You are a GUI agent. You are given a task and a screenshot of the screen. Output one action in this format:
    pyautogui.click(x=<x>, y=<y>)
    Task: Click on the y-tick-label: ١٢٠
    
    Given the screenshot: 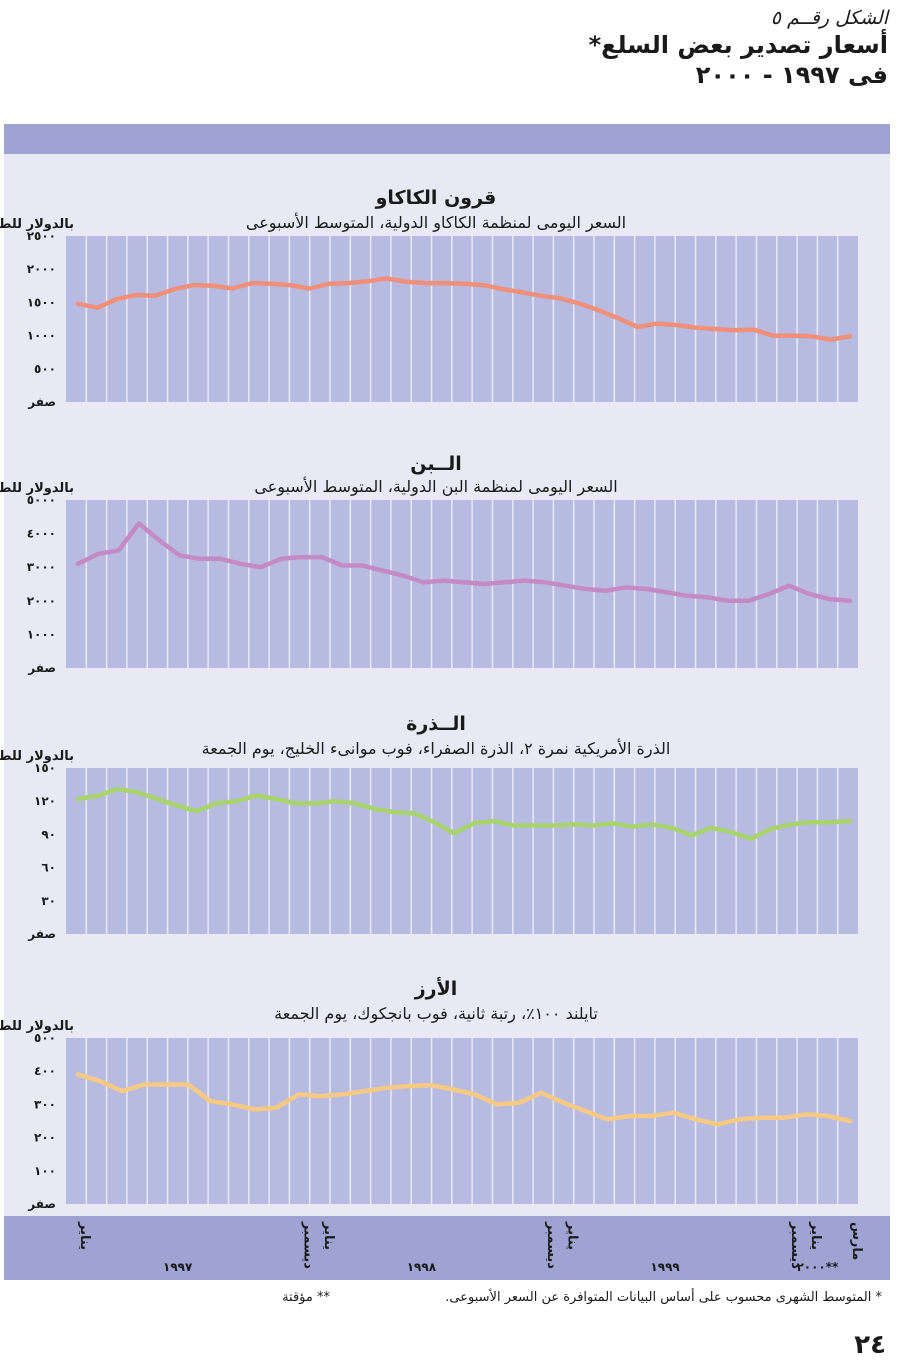 What is the action you would take?
    pyautogui.click(x=45, y=801)
    